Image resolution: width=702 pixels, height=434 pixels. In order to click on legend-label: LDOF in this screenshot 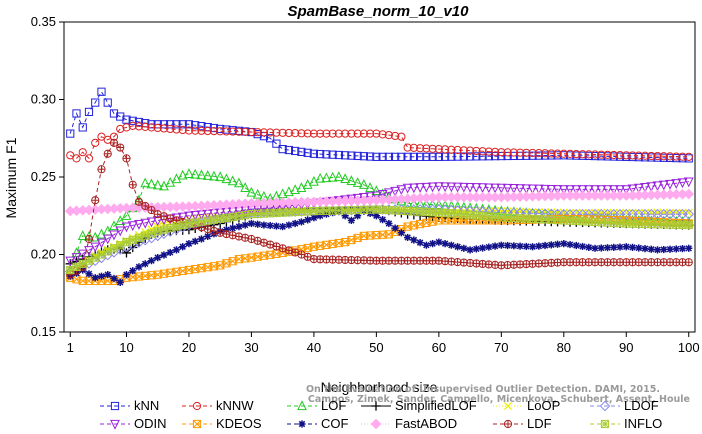, I will do `click(641, 405)`.